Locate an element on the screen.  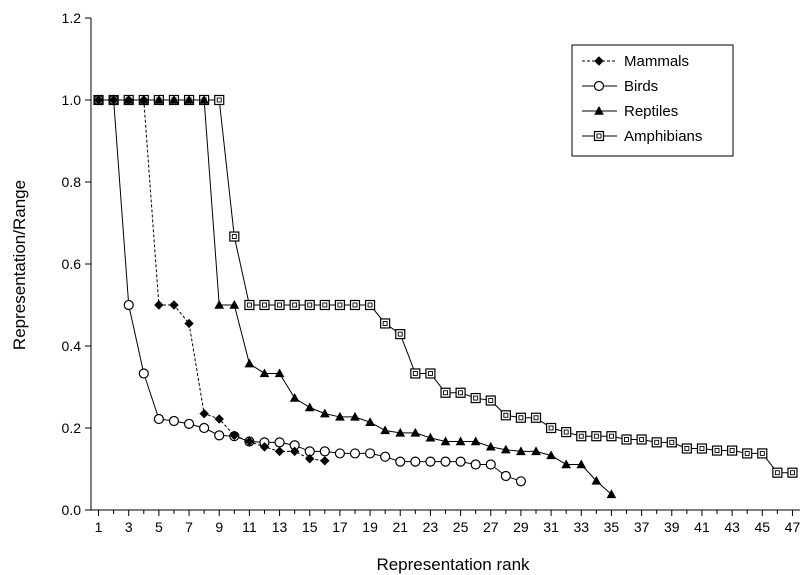
x-tick-label: 25 is located at coordinates (461, 527).